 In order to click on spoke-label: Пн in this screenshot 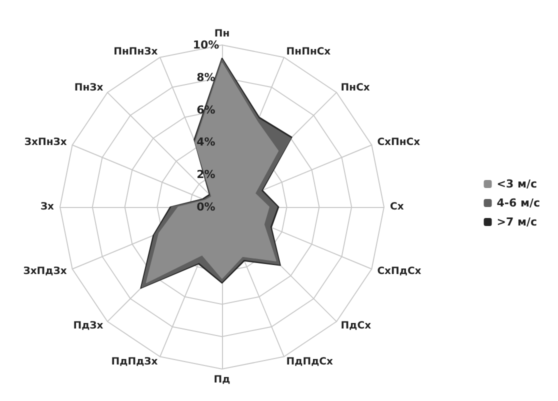, I will do `click(222, 34)`.